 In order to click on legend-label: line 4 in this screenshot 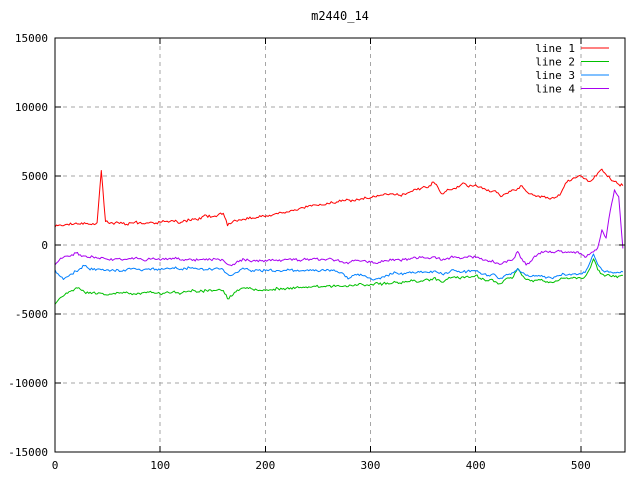, I will do `click(555, 89)`.